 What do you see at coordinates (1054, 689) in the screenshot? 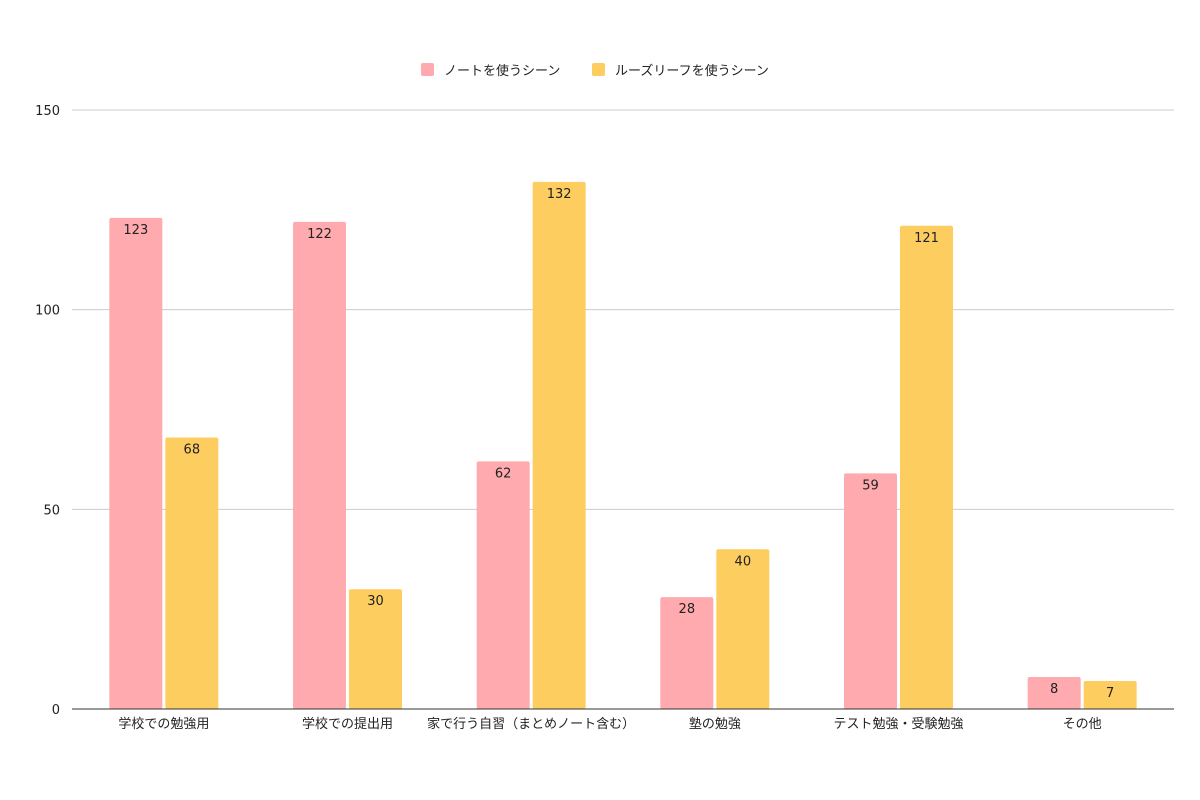
I see `data-label: 8` at bounding box center [1054, 689].